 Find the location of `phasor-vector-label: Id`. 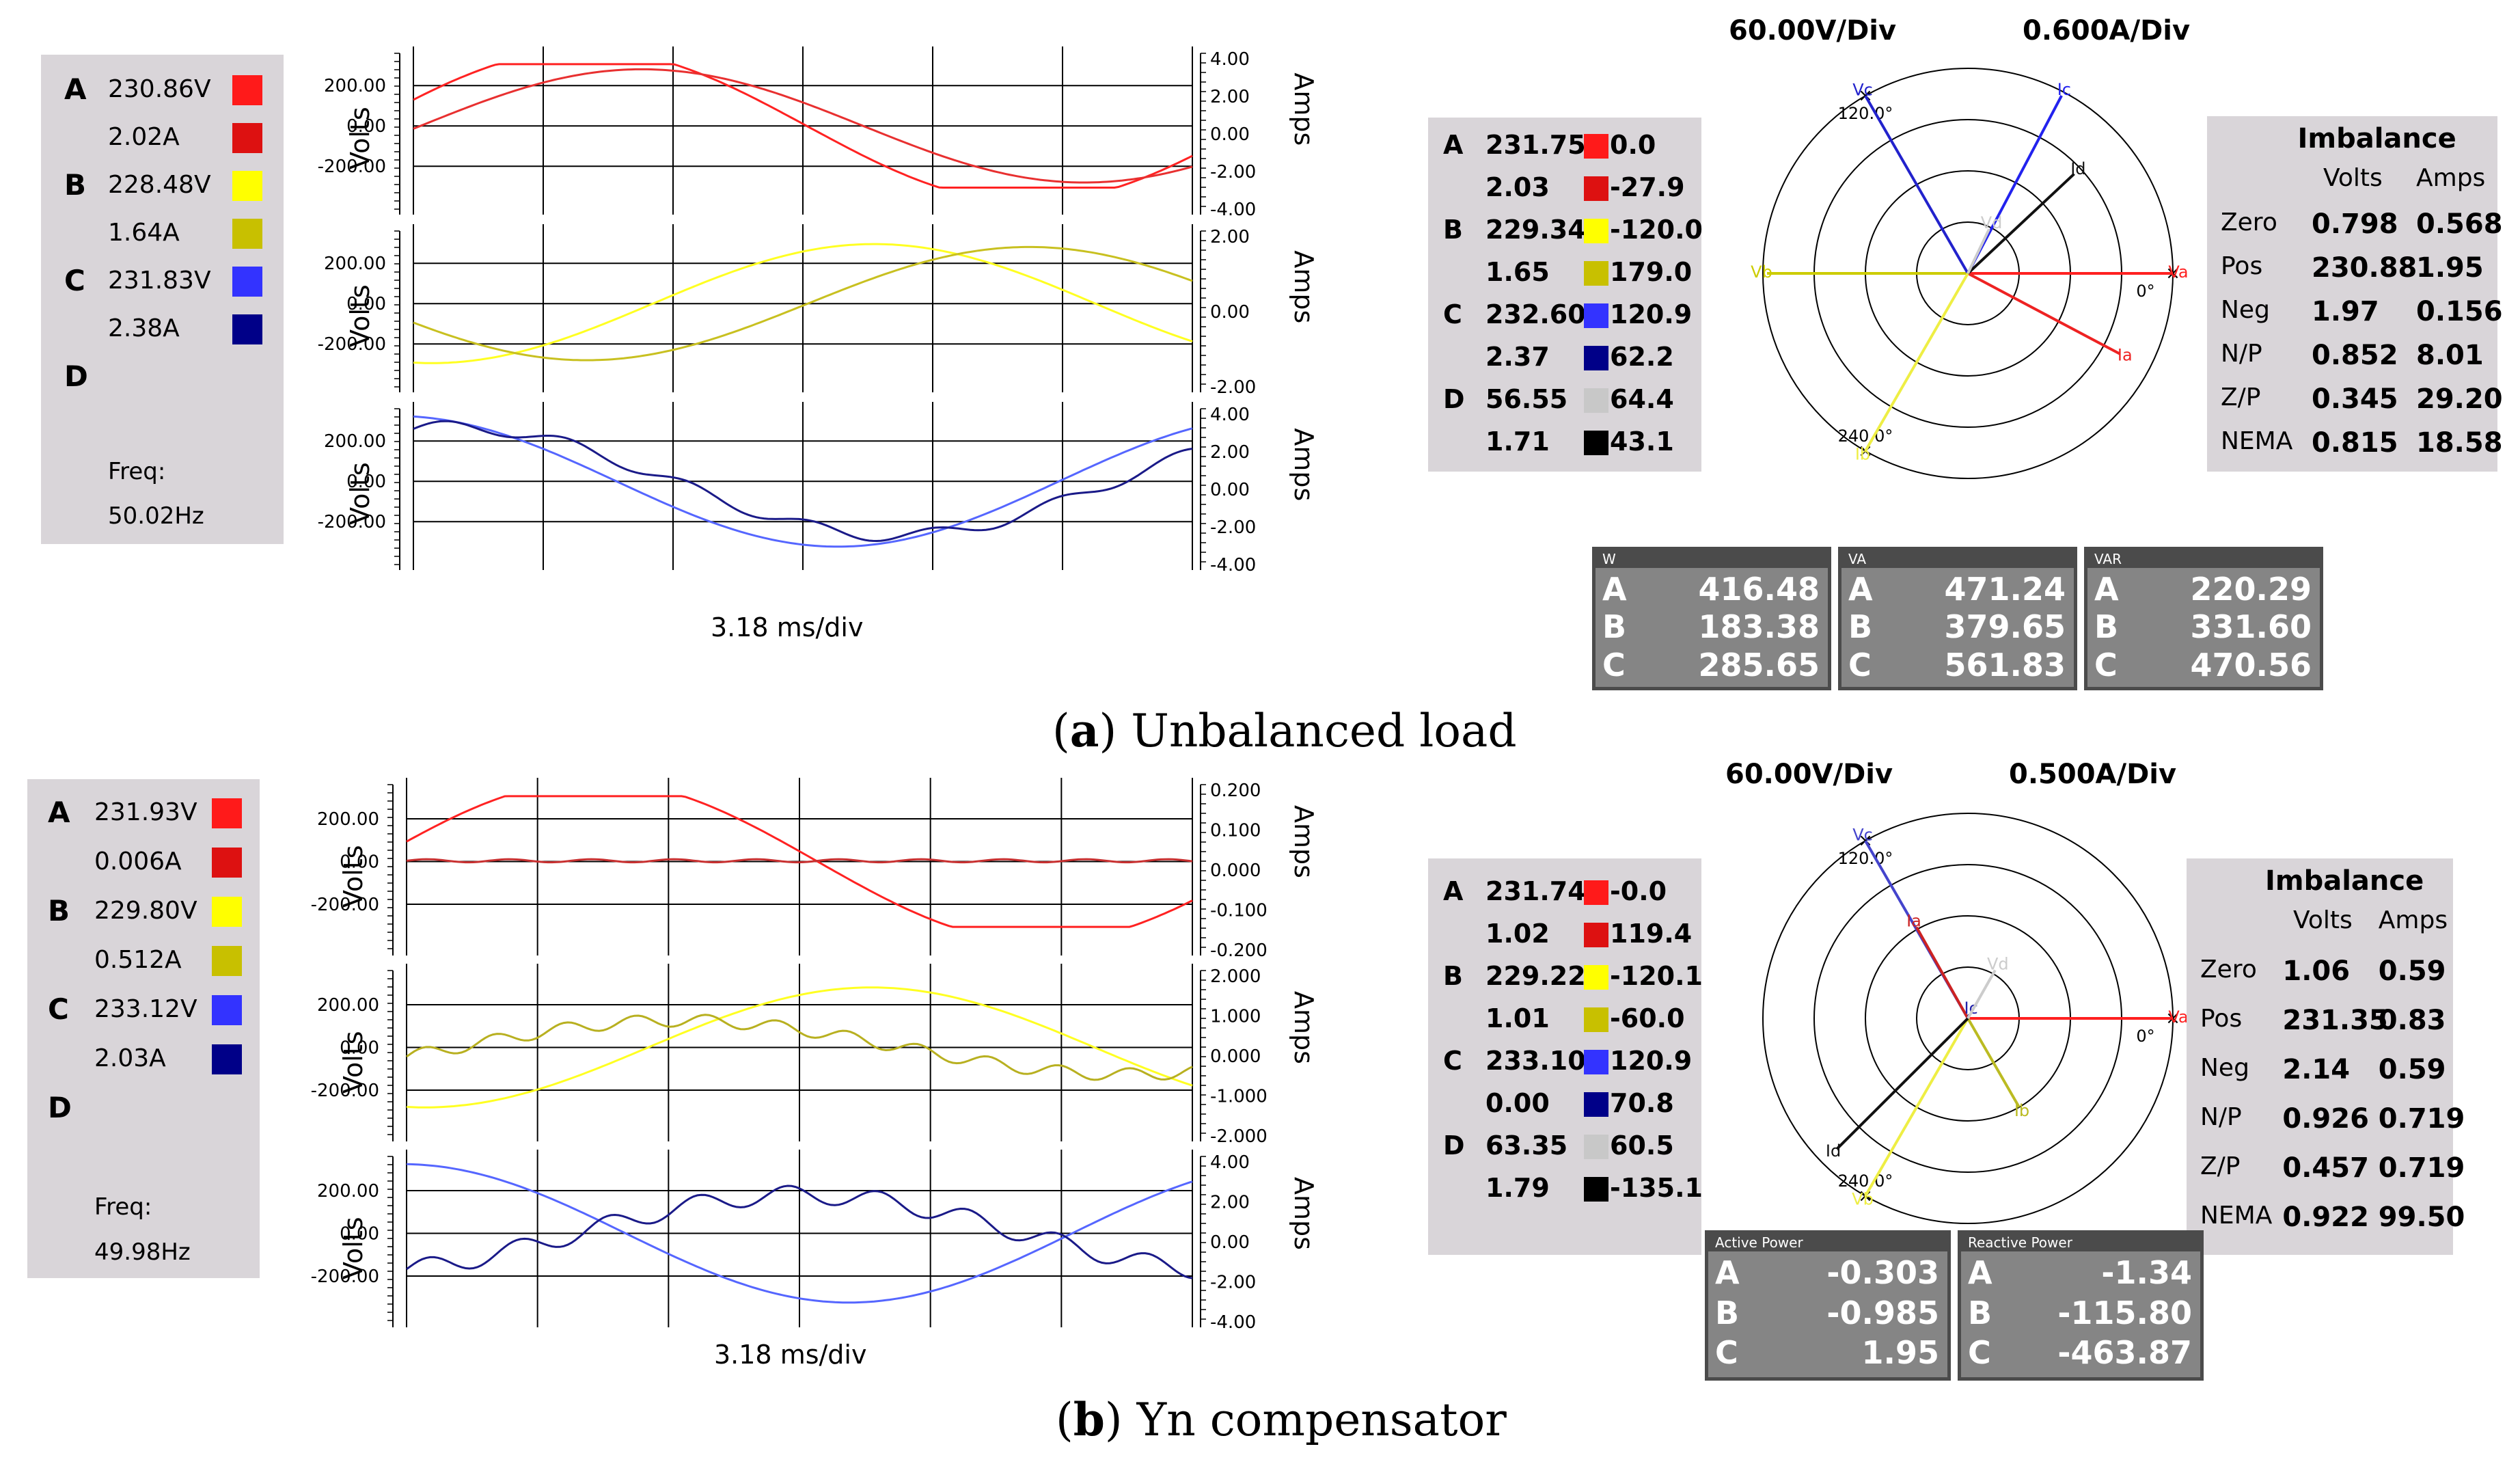

phasor-vector-label: Id is located at coordinates (1833, 1151).